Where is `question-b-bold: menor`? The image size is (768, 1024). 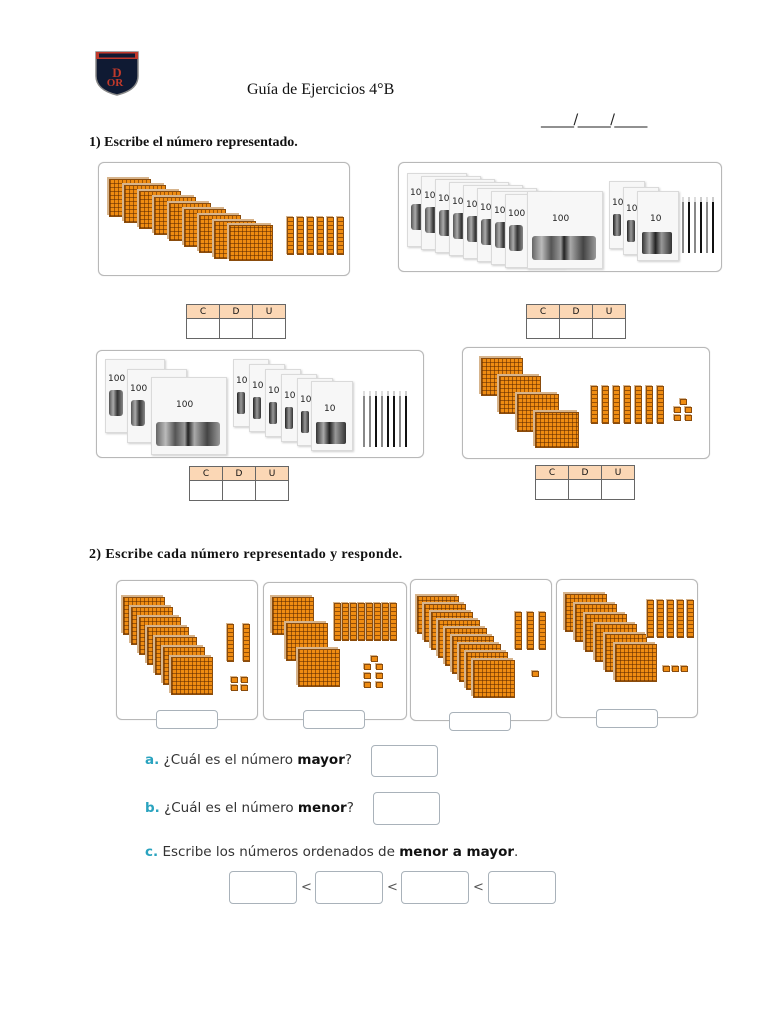 question-b-bold: menor is located at coordinates (322, 808).